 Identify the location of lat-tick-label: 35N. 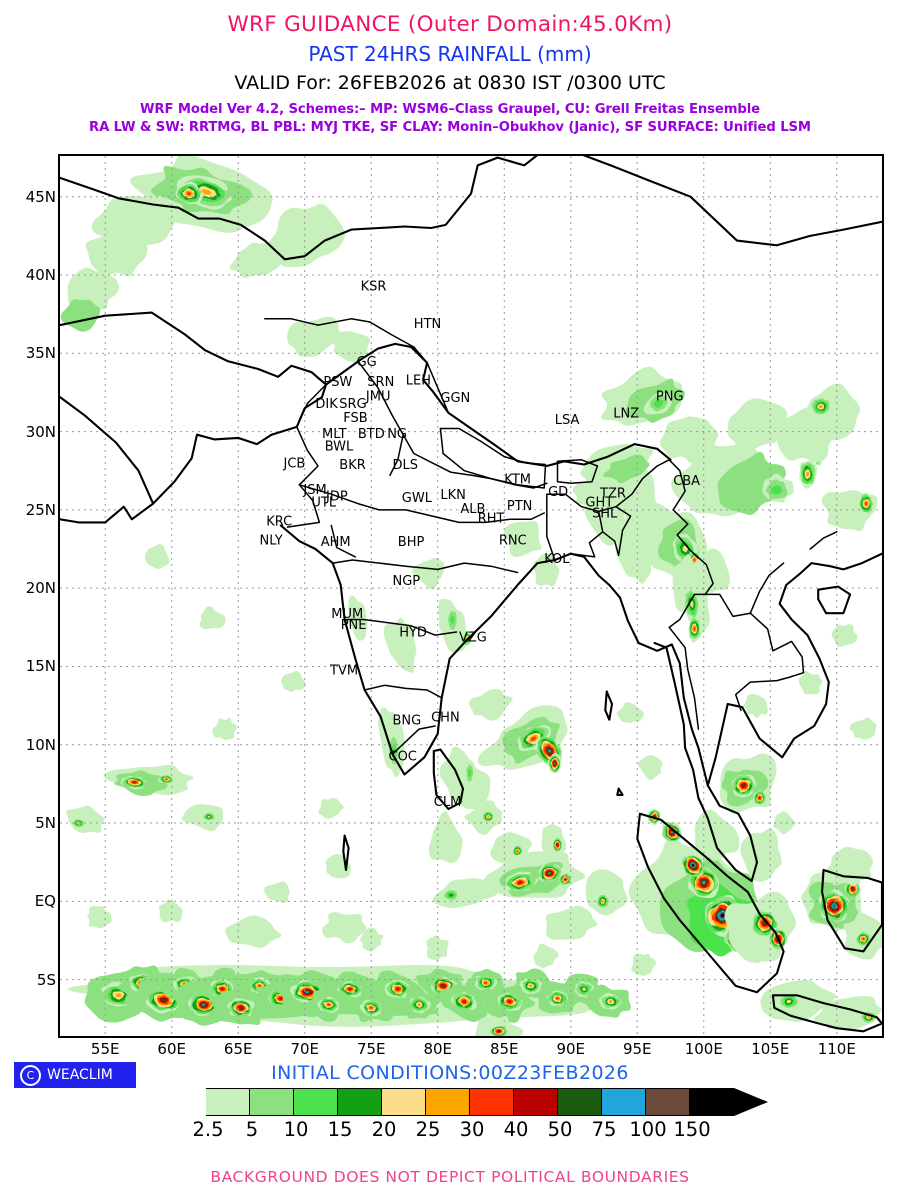
(40, 353).